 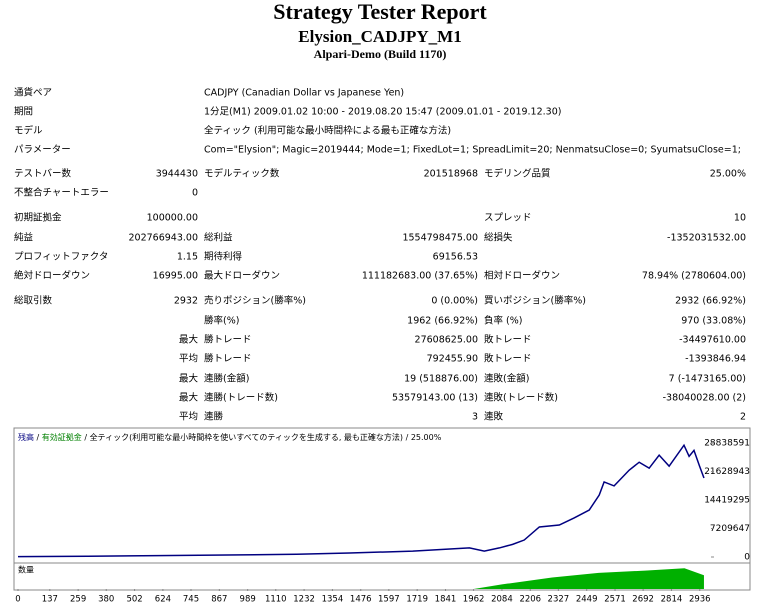 I want to click on cell-value: 16995.00, so click(x=175, y=276).